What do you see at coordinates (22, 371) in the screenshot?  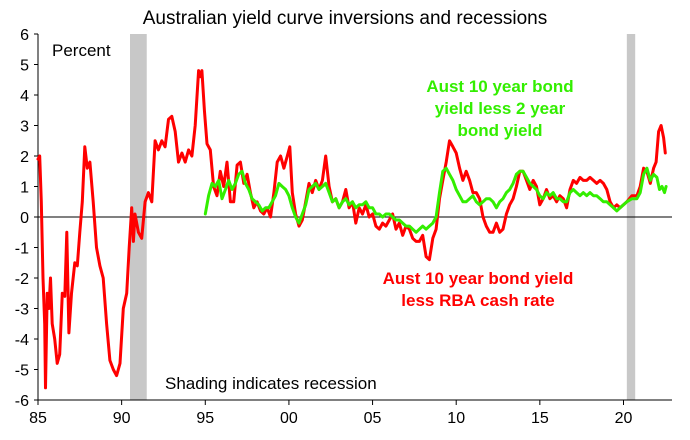 I see `y-tick-label: -5` at bounding box center [22, 371].